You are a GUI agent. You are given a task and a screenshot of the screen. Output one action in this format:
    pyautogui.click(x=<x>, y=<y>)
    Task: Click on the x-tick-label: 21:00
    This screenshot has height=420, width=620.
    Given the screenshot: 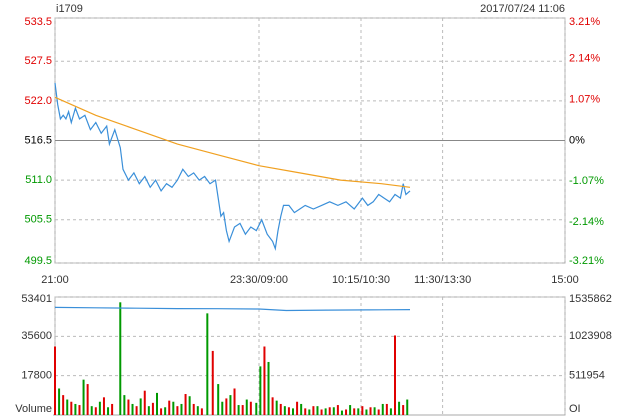 What is the action you would take?
    pyautogui.click(x=55, y=280)
    